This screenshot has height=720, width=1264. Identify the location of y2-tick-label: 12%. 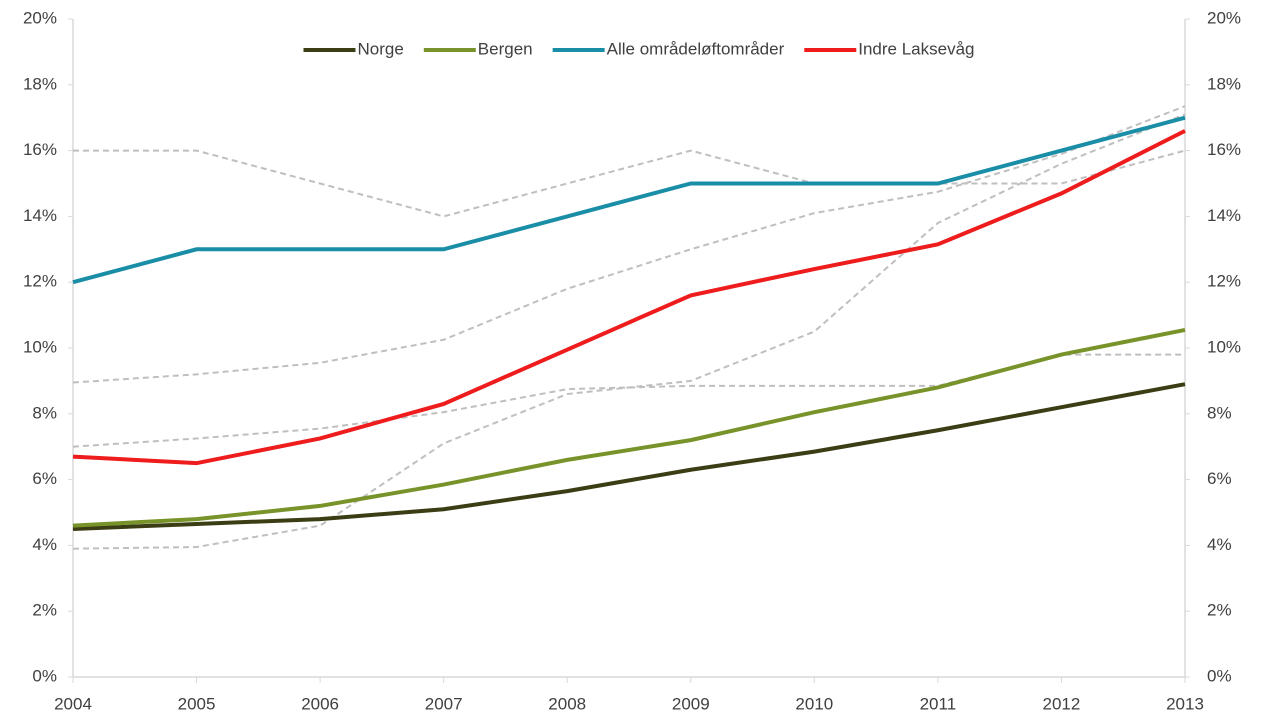
(1224, 281).